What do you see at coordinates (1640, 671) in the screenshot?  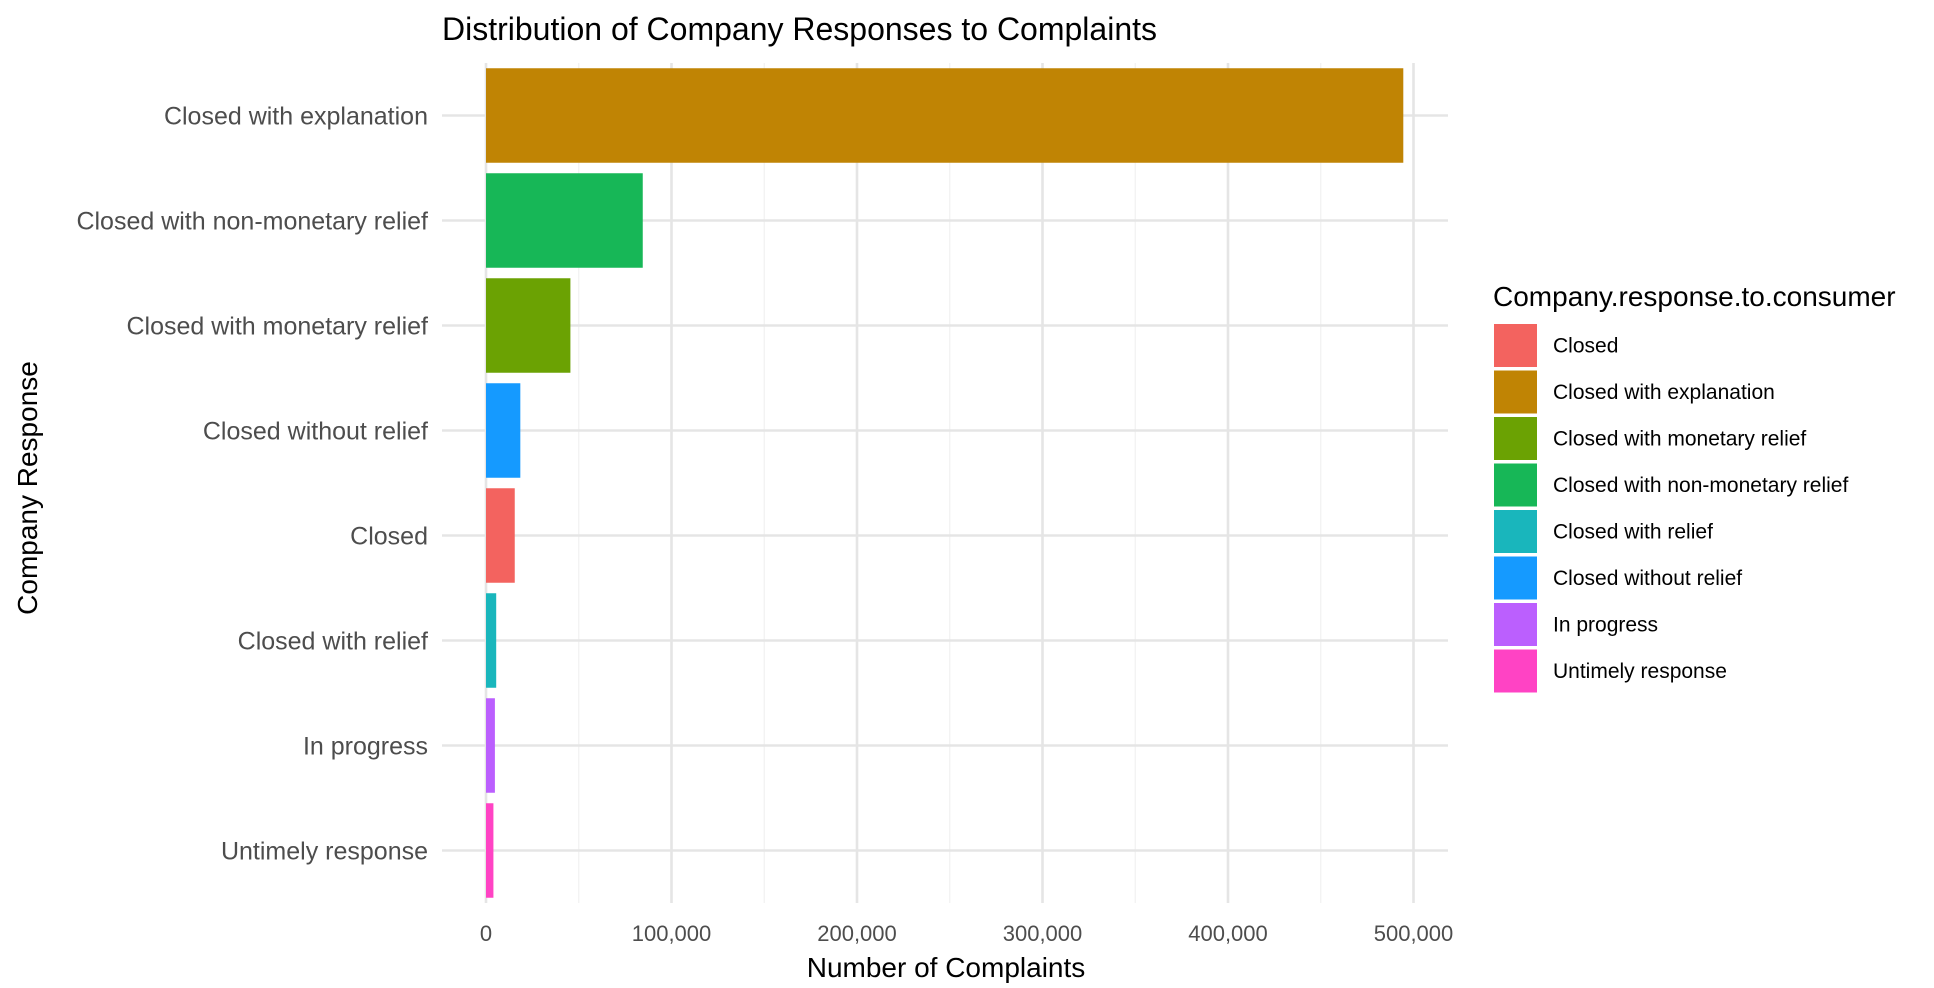 I see `legend-label: Untimely response` at bounding box center [1640, 671].